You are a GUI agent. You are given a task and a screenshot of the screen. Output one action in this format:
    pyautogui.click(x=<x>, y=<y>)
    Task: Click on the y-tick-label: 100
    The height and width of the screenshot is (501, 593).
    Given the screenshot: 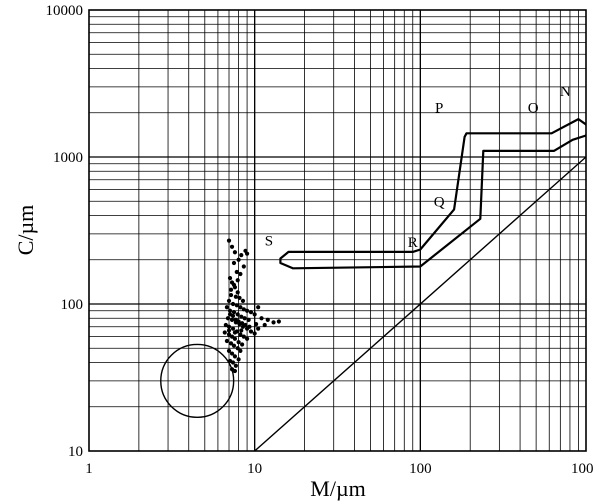 What is the action you would take?
    pyautogui.click(x=72, y=305)
    